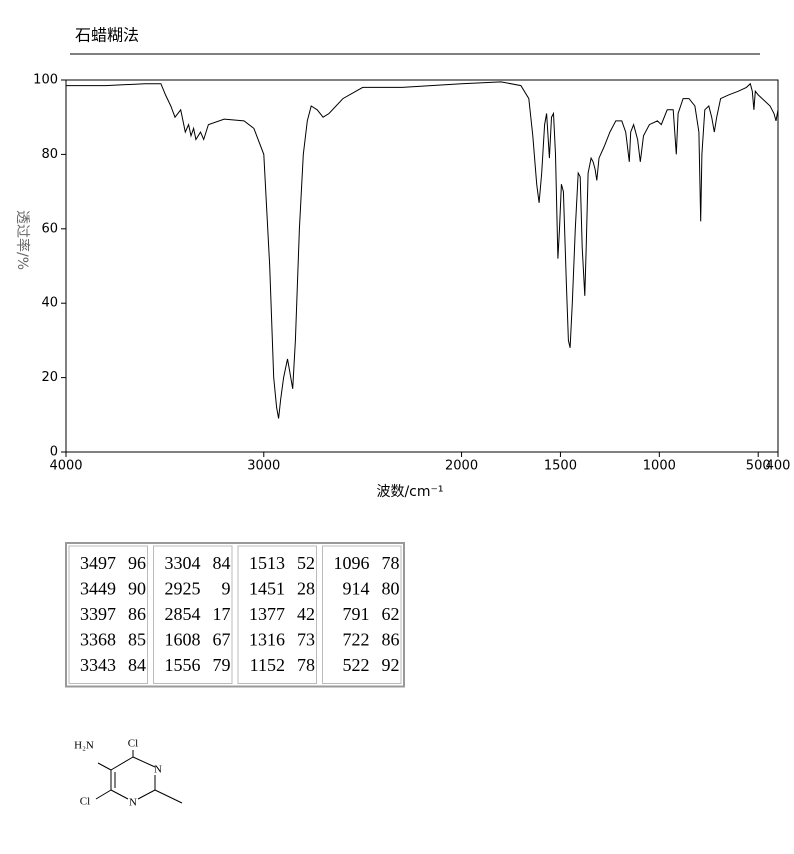 This screenshot has height=854, width=794. What do you see at coordinates (356, 665) in the screenshot?
I see `wavenumber: 522` at bounding box center [356, 665].